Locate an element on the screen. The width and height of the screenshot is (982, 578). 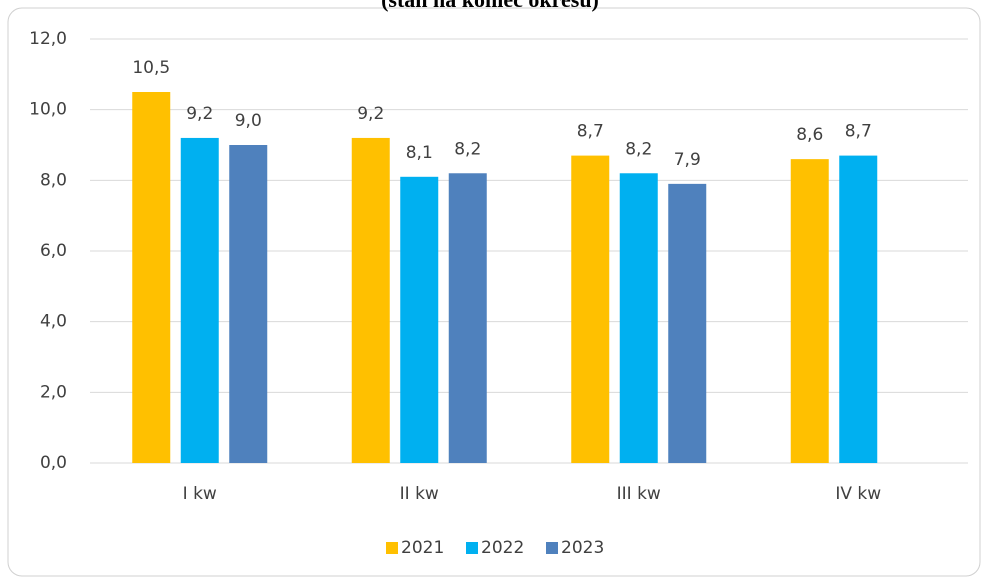
value-label: 8,6 is located at coordinates (809, 135).